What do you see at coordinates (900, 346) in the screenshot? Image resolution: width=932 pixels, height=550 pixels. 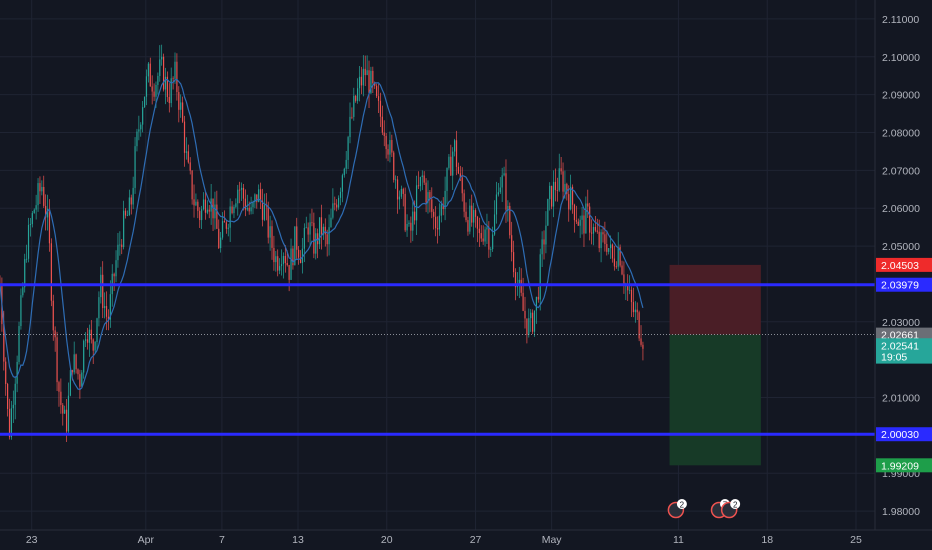 I see `price-tag-label: 2.02541` at bounding box center [900, 346].